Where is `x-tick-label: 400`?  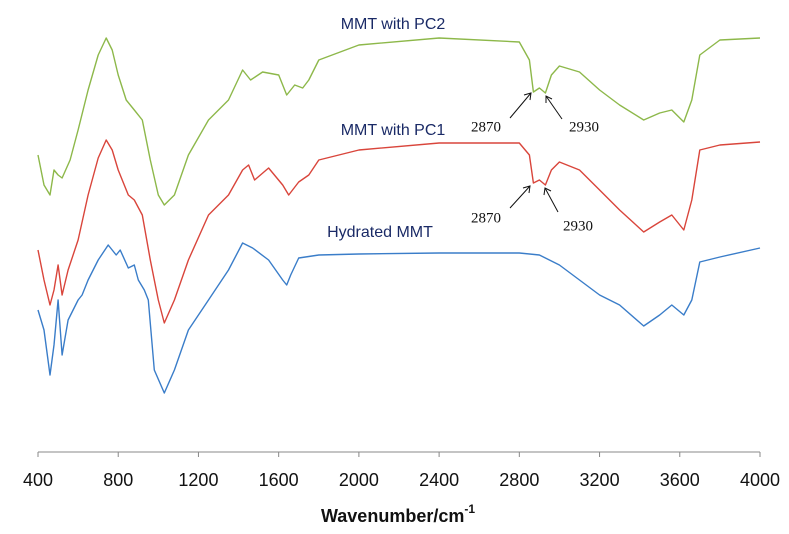 x-tick-label: 400 is located at coordinates (38, 480).